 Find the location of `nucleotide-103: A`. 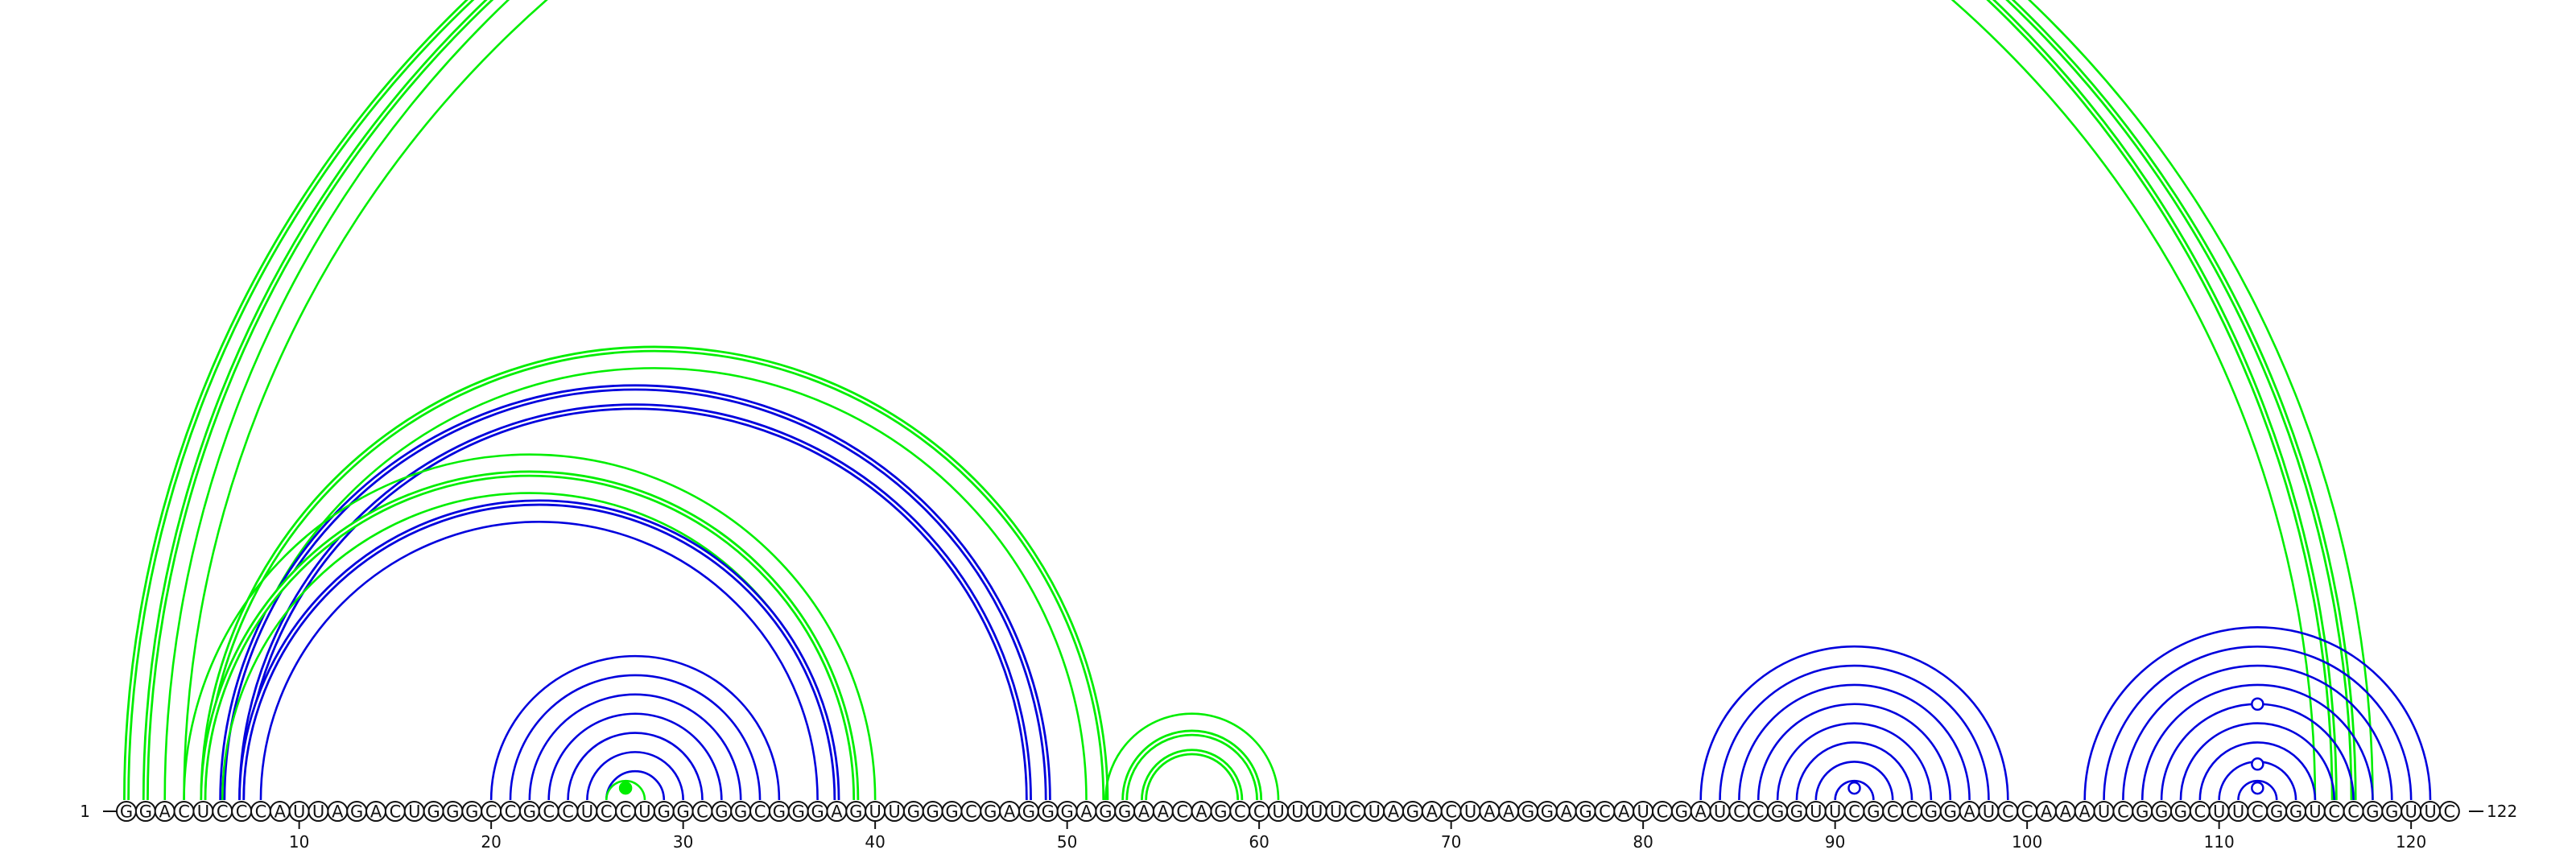

nucleotide-103: A is located at coordinates (2085, 812).